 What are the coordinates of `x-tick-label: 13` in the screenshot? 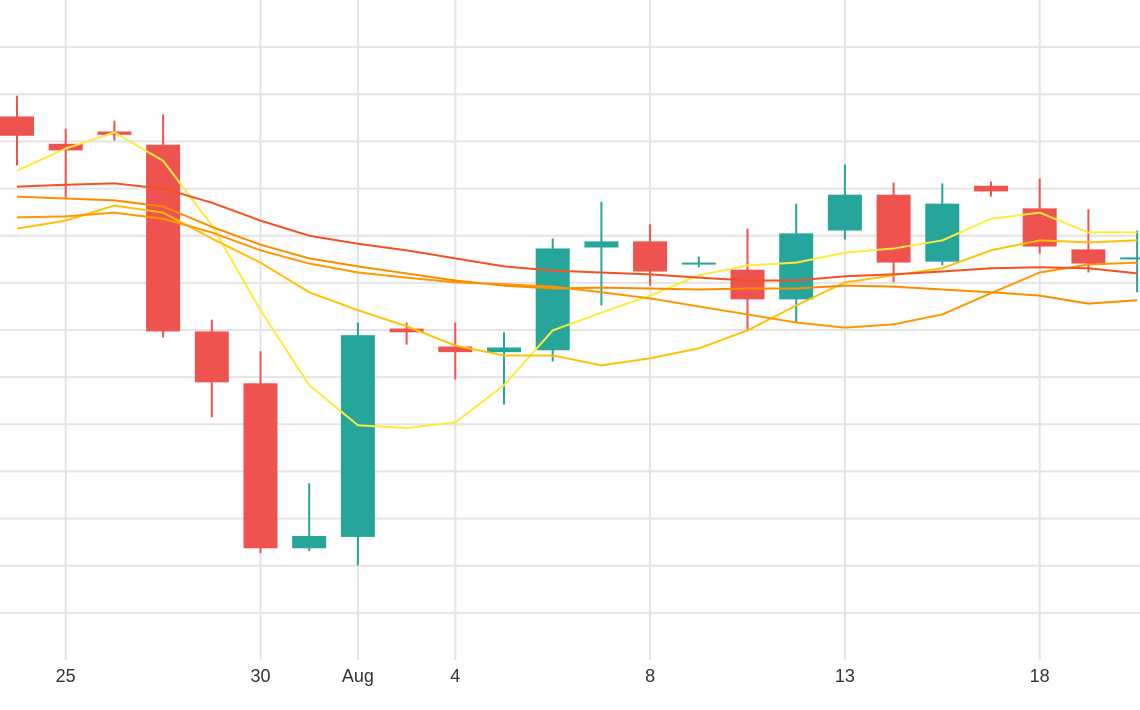 It's located at (845, 676).